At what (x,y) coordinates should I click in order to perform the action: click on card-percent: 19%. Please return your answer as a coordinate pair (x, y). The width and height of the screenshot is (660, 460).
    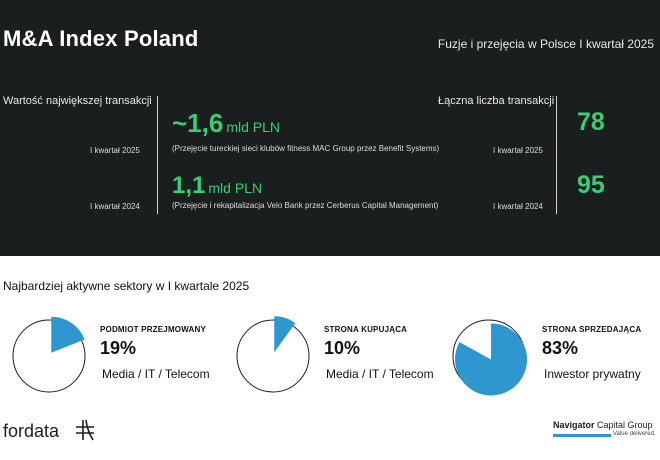
    Looking at the image, I should click on (118, 348).